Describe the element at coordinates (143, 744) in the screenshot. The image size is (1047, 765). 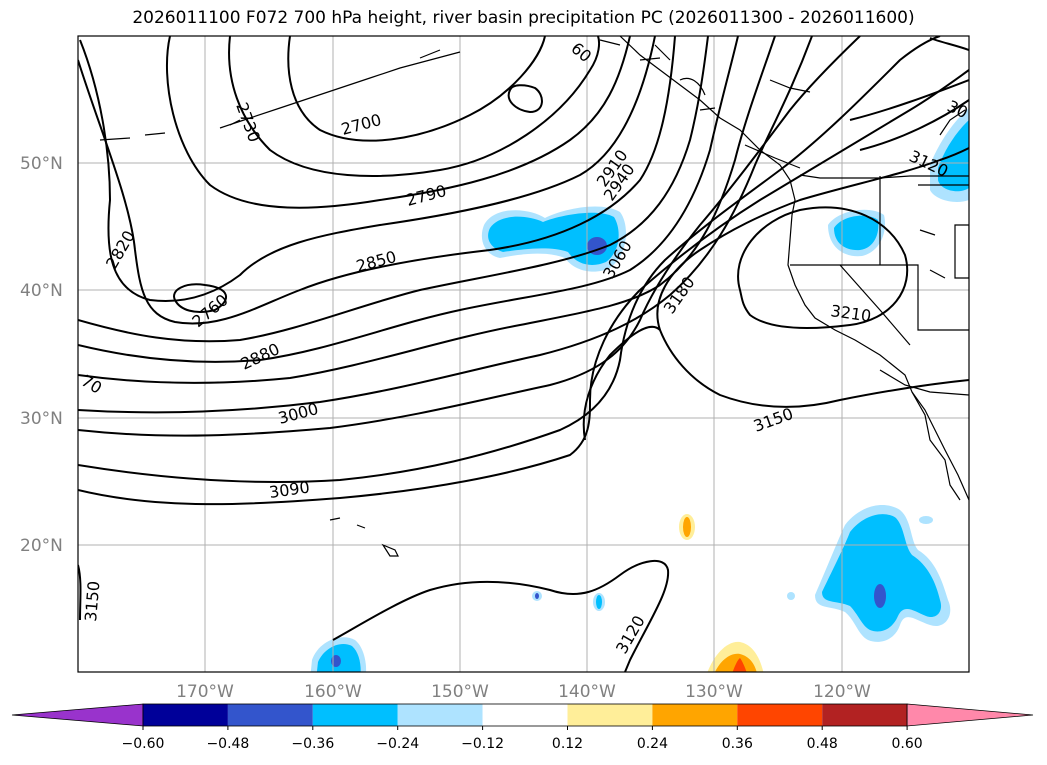
I see `colorbar-tick-label: −0.60` at that location.